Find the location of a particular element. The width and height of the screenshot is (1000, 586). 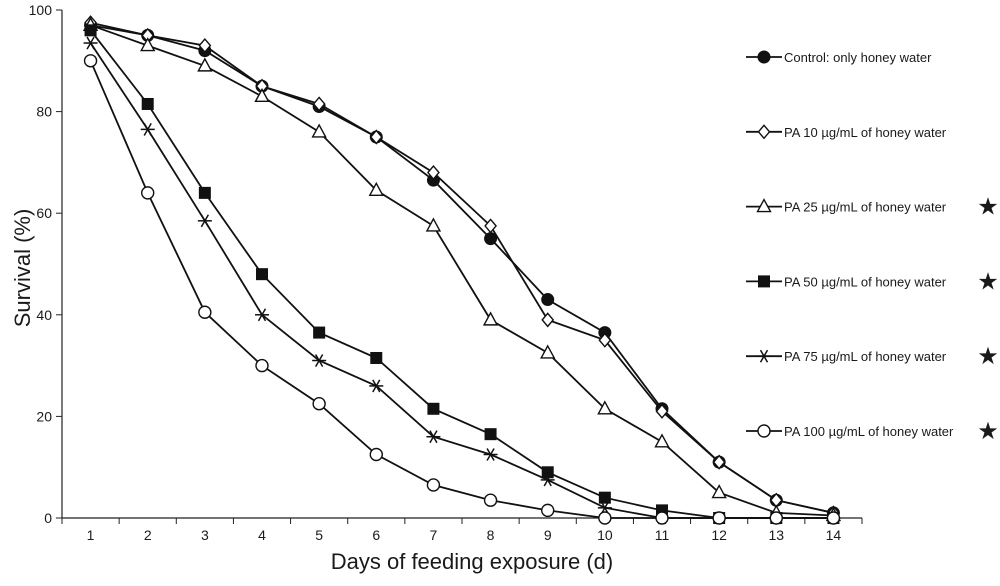

x-tick-label: 11 is located at coordinates (662, 535).